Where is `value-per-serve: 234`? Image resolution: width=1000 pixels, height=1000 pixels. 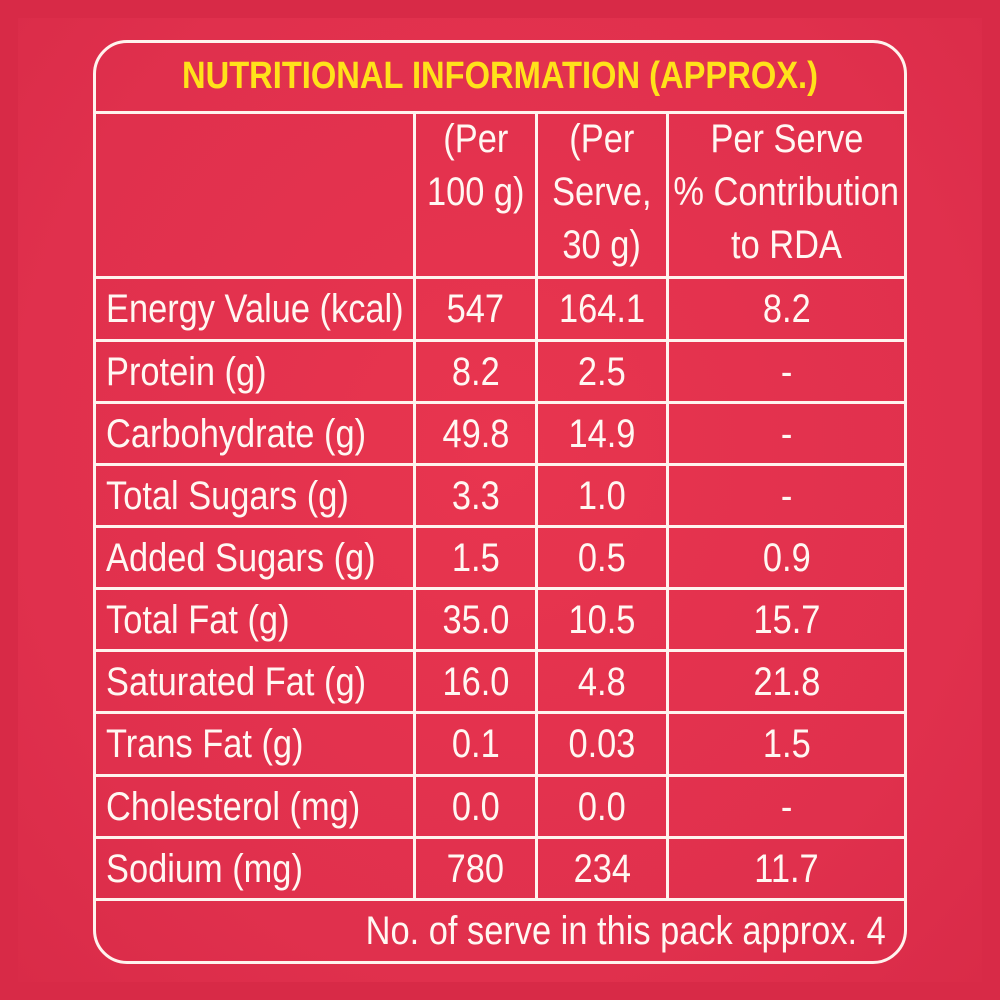 value-per-serve: 234 is located at coordinates (602, 868).